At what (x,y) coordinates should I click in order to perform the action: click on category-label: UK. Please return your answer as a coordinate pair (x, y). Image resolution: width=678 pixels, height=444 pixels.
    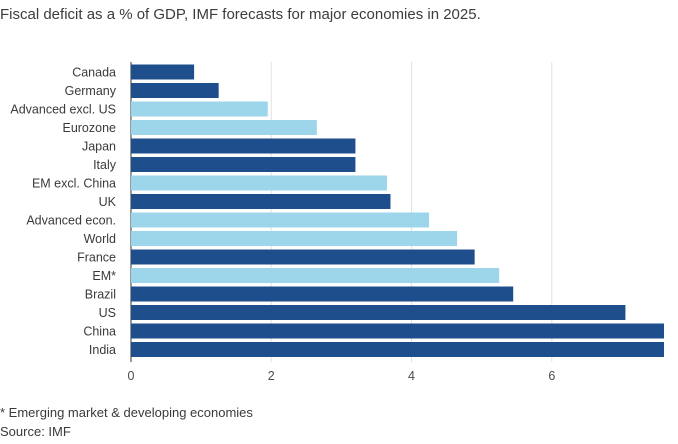
    Looking at the image, I should click on (108, 202).